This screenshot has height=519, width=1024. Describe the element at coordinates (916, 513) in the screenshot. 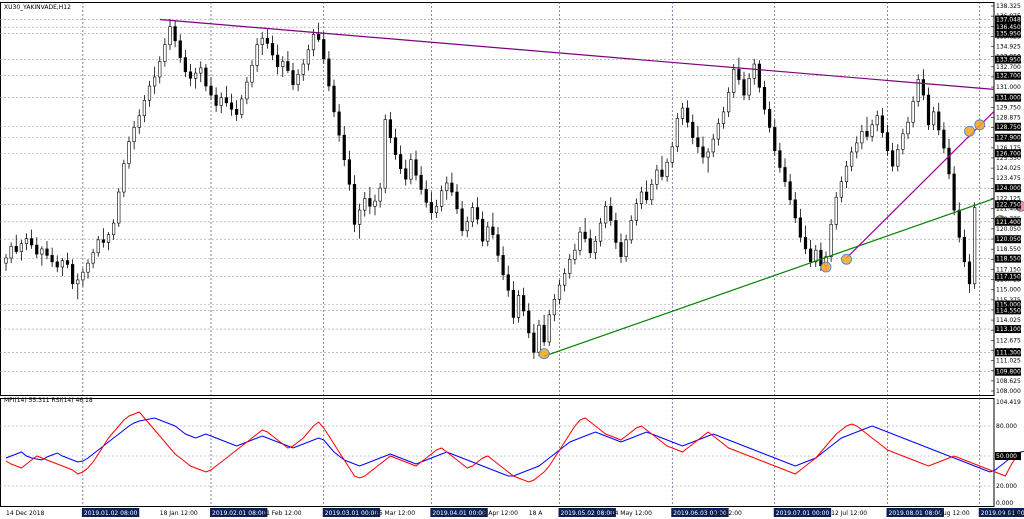

I see `time-marker-label: 2019.08.01 08:00` at that location.